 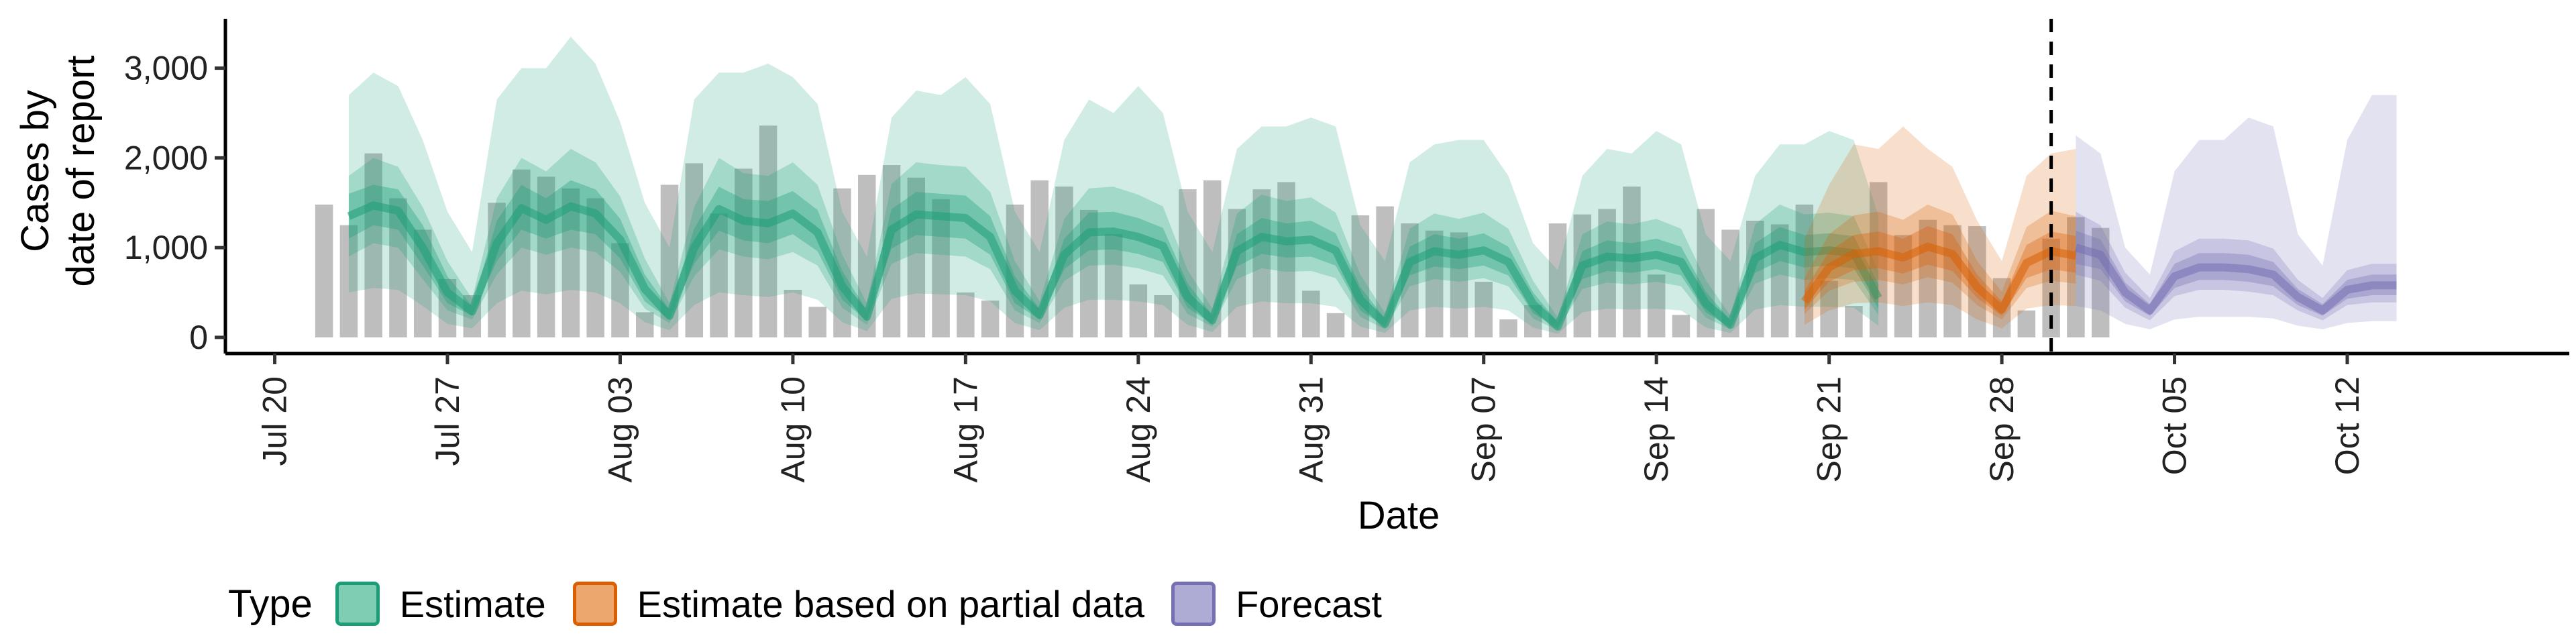 What do you see at coordinates (166, 68) in the screenshot?
I see `y-tick-label: 3,000` at bounding box center [166, 68].